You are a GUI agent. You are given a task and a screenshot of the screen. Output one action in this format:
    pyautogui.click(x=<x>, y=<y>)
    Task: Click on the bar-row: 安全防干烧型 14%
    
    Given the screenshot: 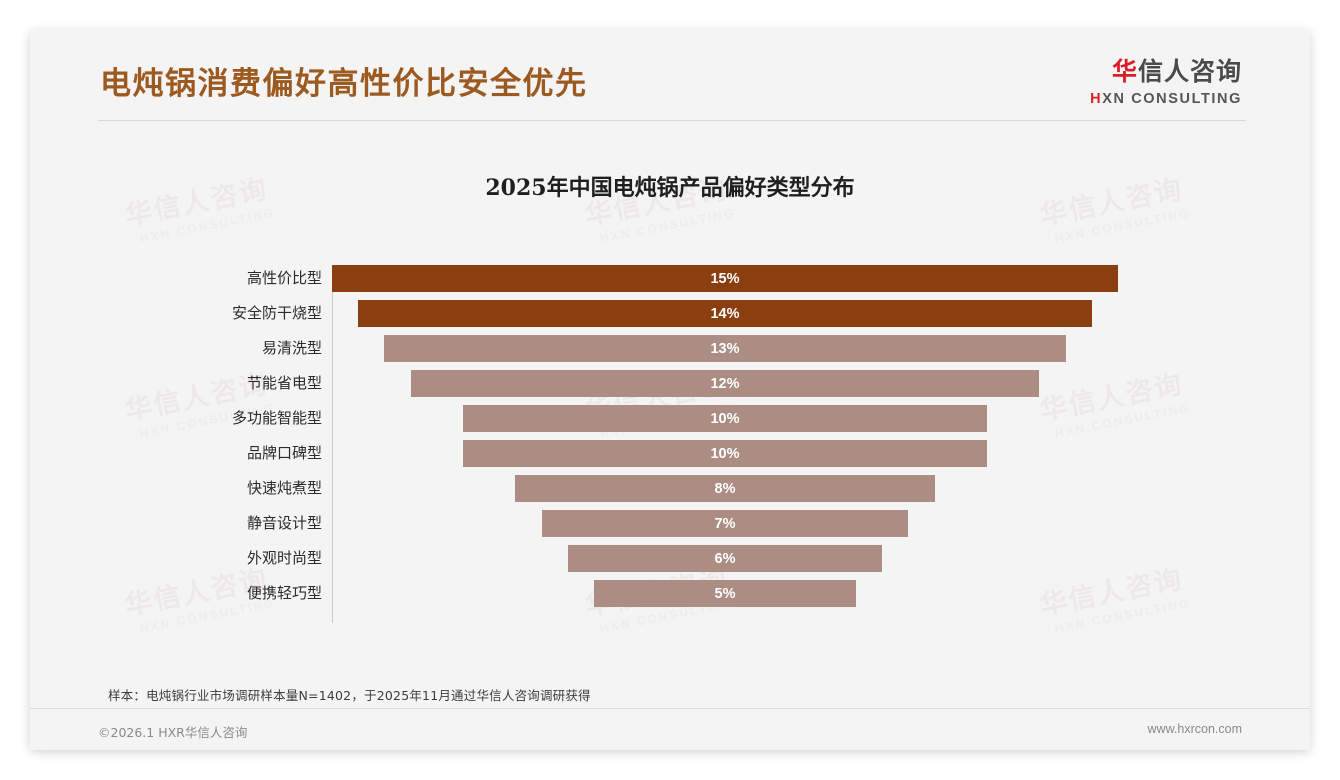 What is the action you would take?
    pyautogui.click(x=670, y=317)
    